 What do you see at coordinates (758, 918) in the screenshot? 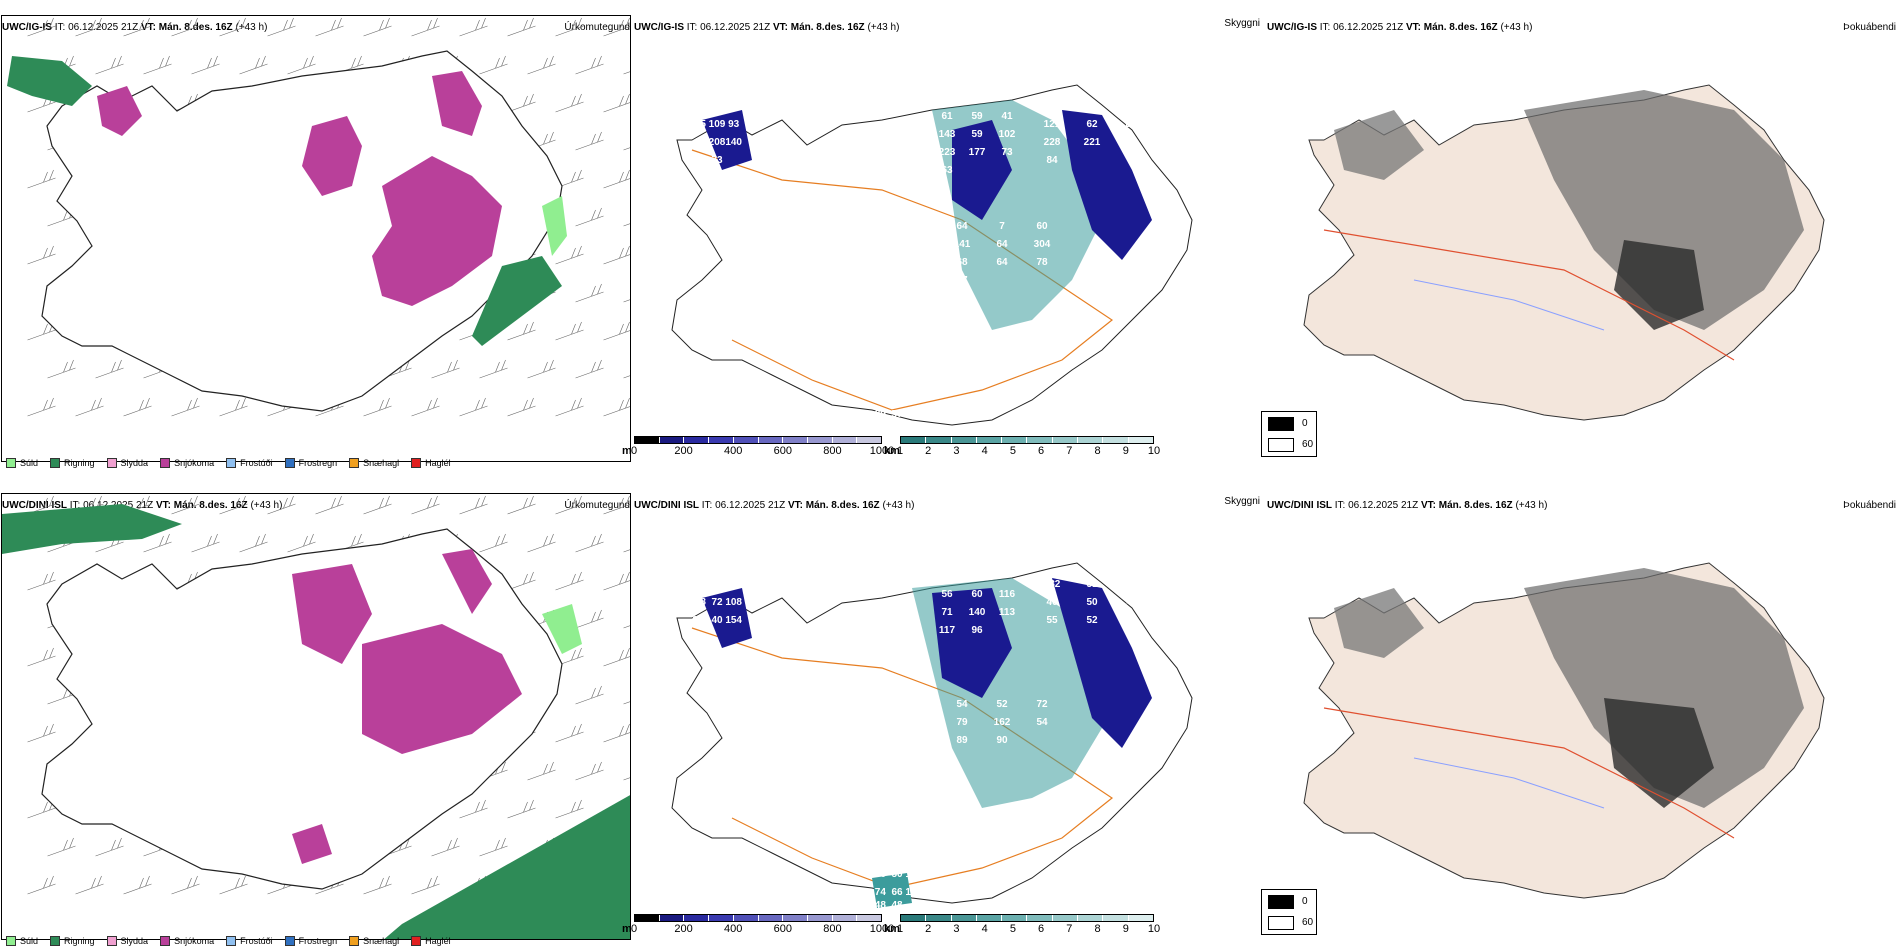
I see `elevation-colorbar-bar` at bounding box center [758, 918].